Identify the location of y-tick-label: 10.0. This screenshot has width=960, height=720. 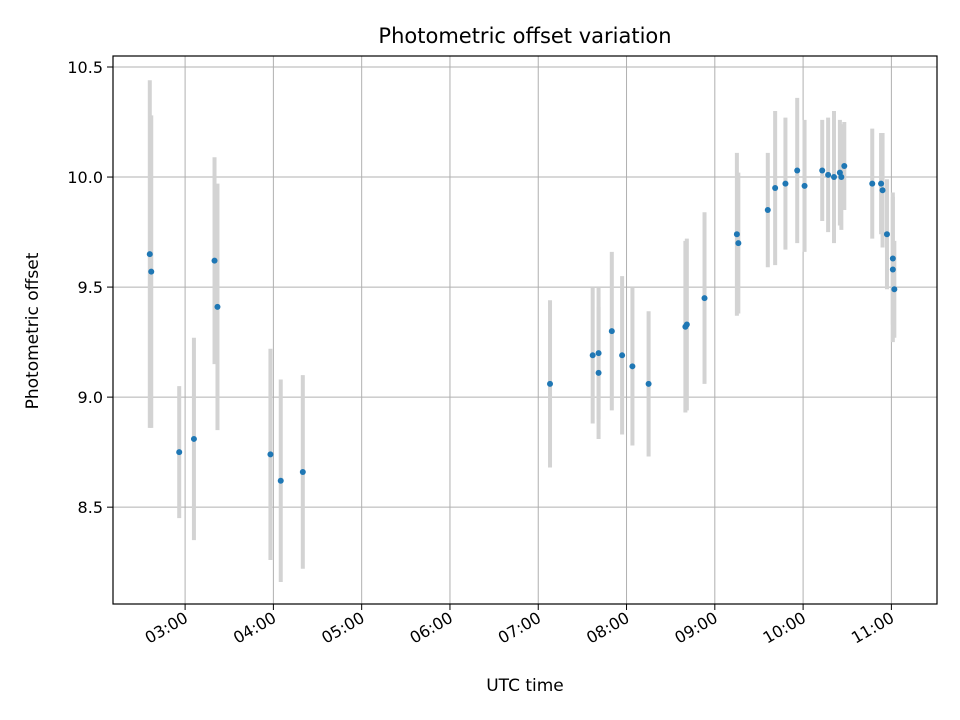
(85, 177).